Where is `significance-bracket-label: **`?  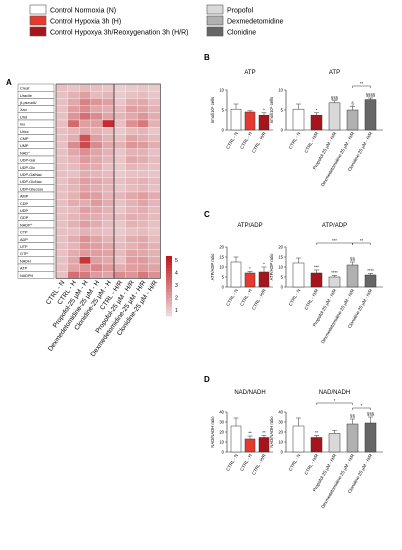 significance-bracket-label: ** is located at coordinates (362, 83).